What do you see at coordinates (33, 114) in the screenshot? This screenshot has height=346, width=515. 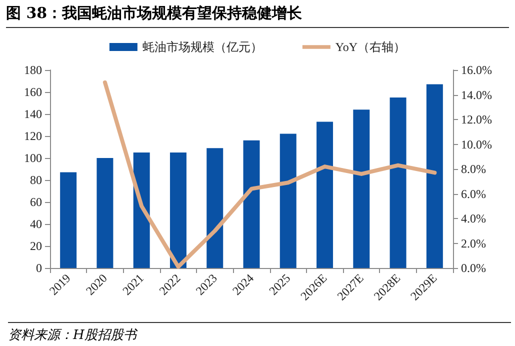 I see `y-tick-label: 140` at bounding box center [33, 114].